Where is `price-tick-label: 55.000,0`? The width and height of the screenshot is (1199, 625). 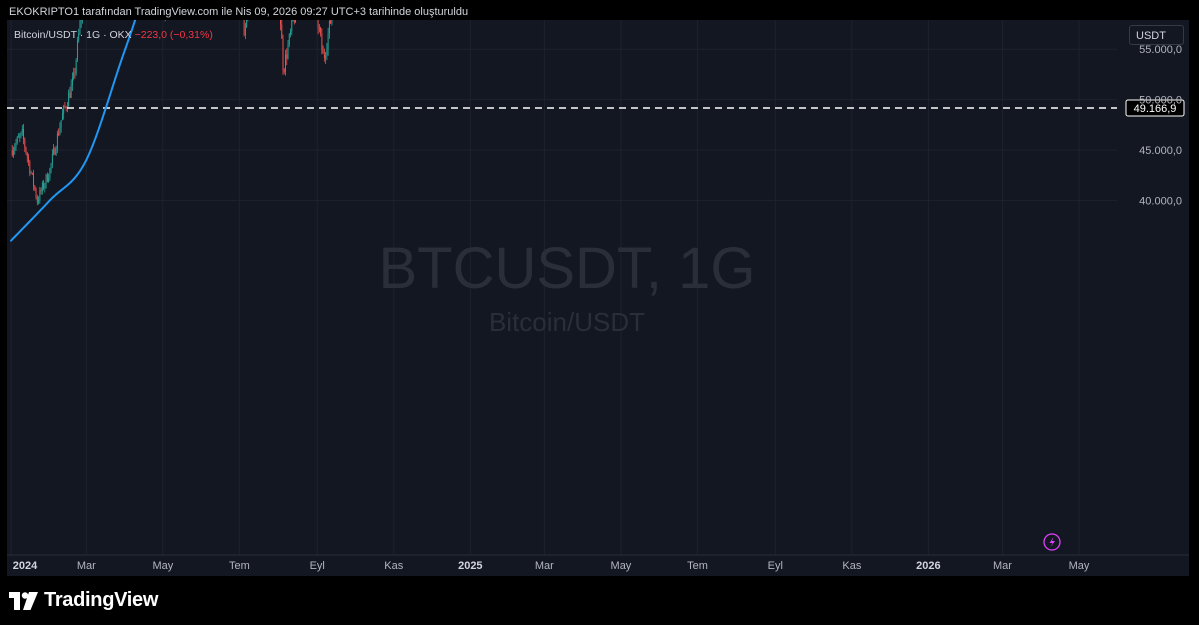 price-tick-label: 55.000,0 is located at coordinates (1160, 50).